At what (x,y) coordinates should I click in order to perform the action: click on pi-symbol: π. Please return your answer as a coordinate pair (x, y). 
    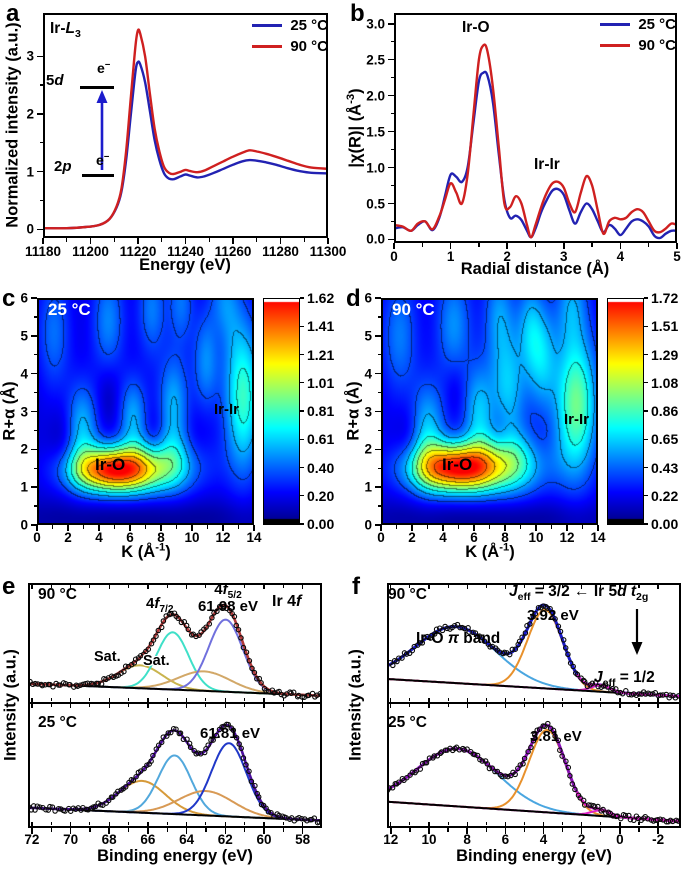
    Looking at the image, I should click on (453, 638).